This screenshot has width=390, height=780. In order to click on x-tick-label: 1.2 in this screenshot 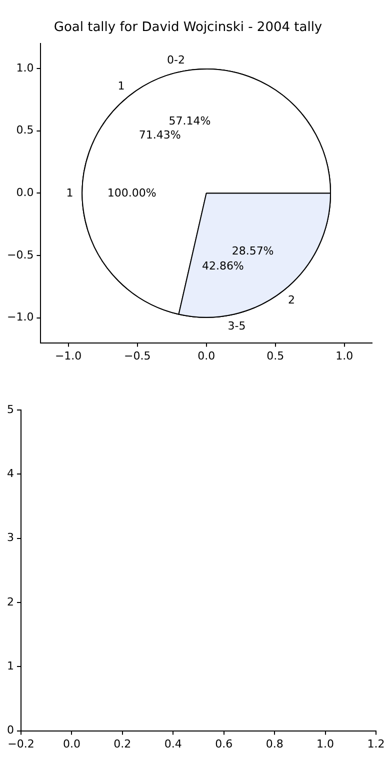, I will do `click(376, 743)`.